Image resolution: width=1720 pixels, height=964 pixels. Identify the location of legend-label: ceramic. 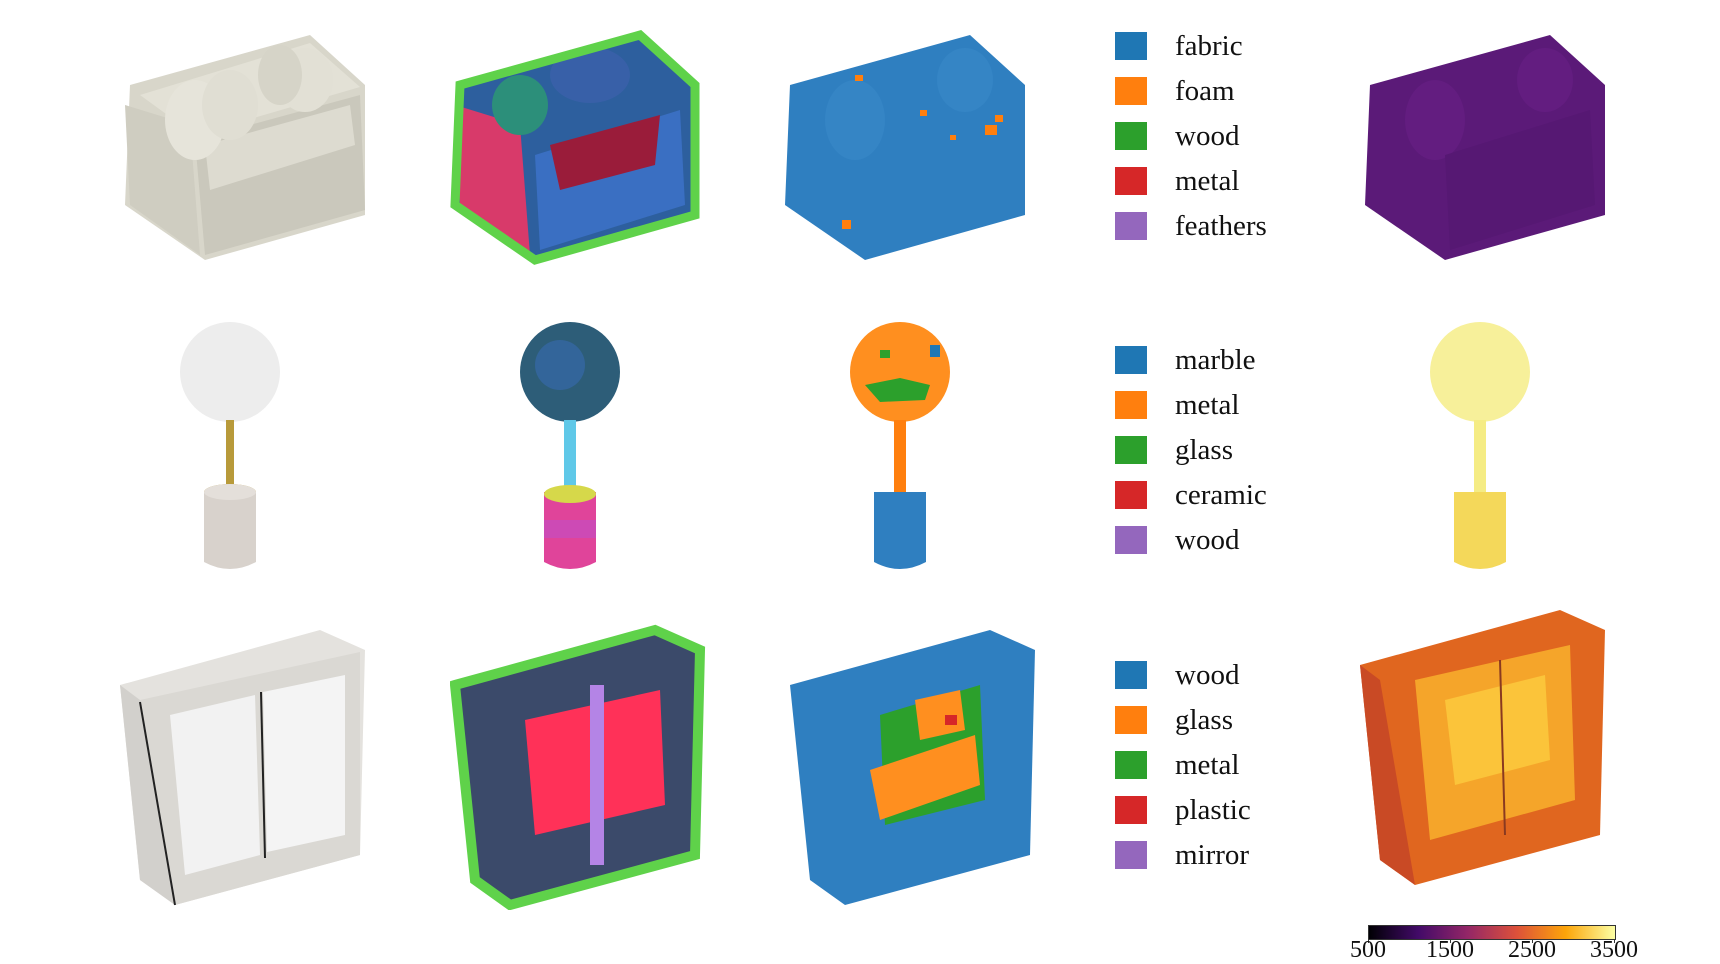
(1221, 495).